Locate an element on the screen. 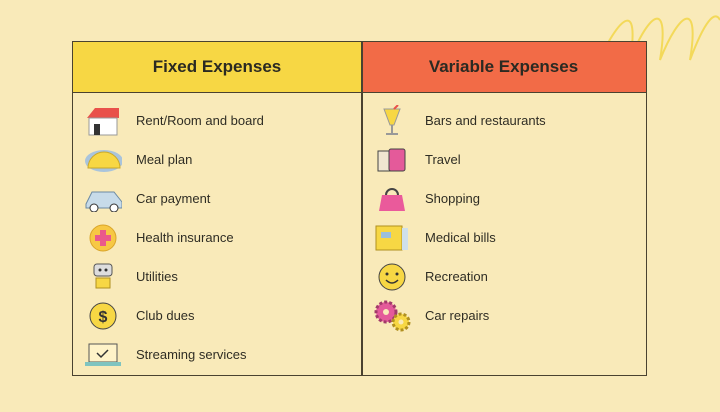 The height and width of the screenshot is (412, 720). luggage-icon is located at coordinates (392, 160).